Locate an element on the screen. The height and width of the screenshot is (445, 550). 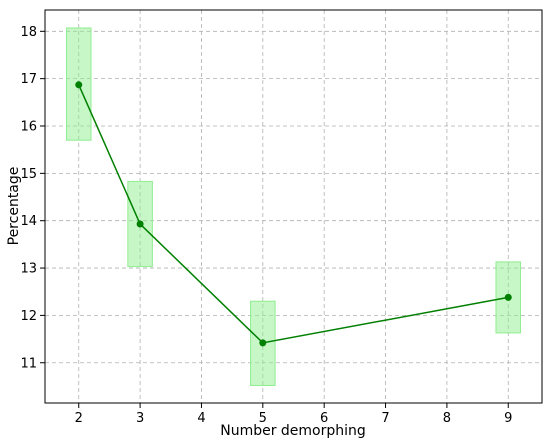
y-tick-label: 15 is located at coordinates (28, 174).